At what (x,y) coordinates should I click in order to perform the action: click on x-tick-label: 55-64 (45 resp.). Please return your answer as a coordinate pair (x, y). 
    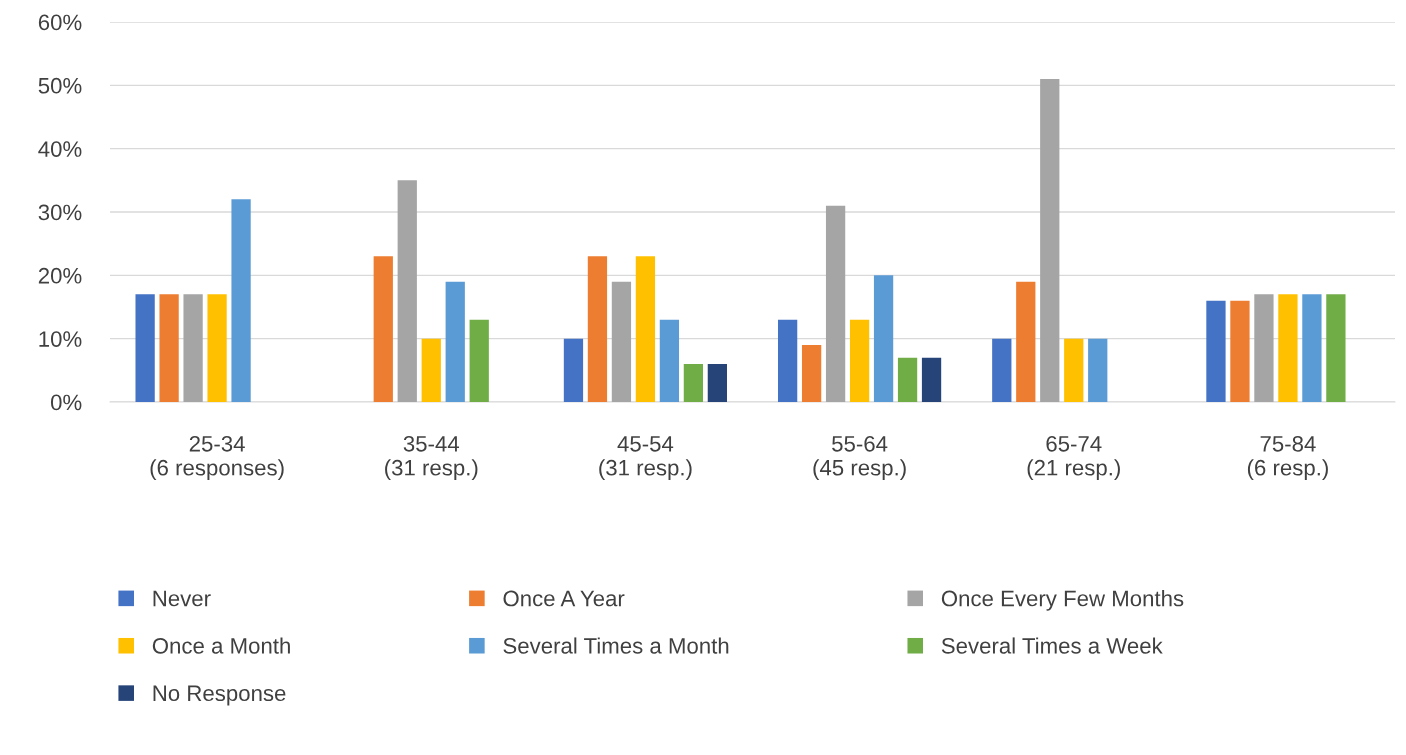
    Looking at the image, I should click on (859, 457).